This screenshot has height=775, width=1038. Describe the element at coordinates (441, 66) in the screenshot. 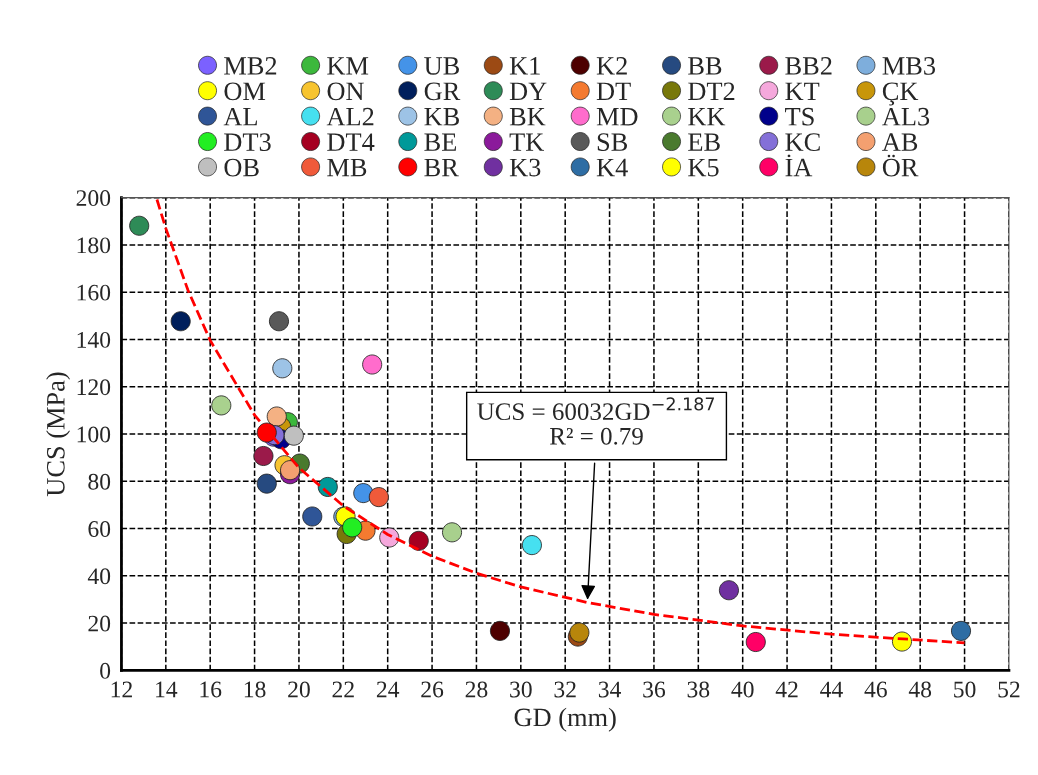

I see `legend-label: UB` at that location.